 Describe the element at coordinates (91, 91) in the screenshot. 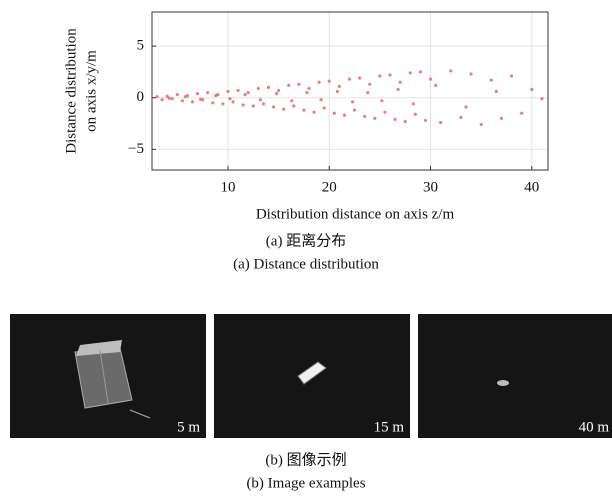

I see `y-axis-label: on axis x/y/m` at that location.